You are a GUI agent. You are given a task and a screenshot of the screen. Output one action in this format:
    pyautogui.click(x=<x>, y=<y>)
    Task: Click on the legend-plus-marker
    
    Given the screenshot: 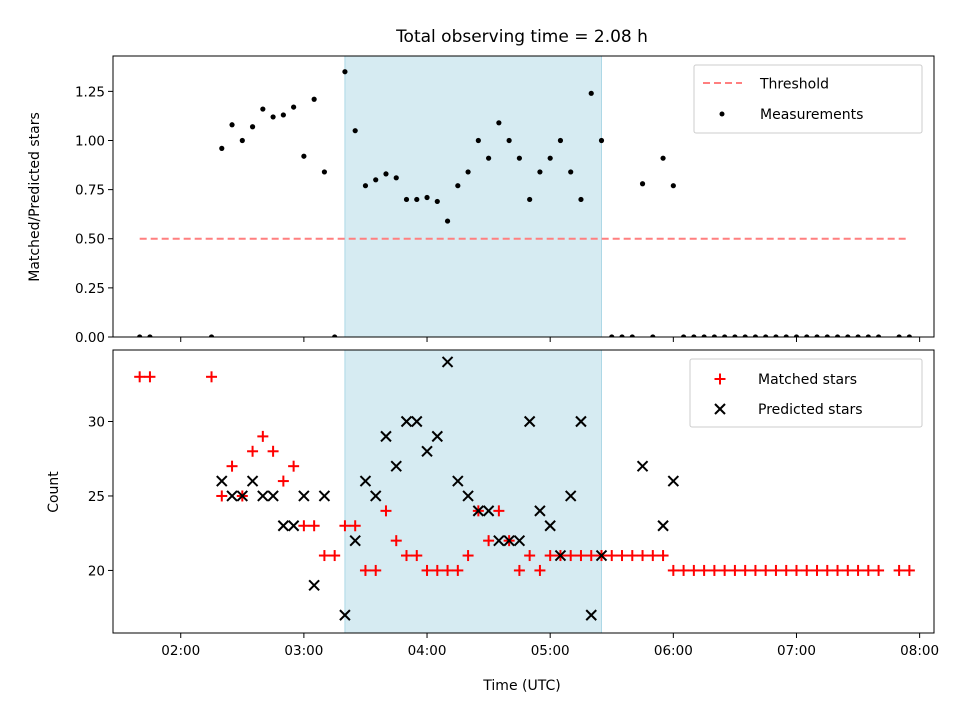 What is the action you would take?
    pyautogui.click(x=720, y=379)
    